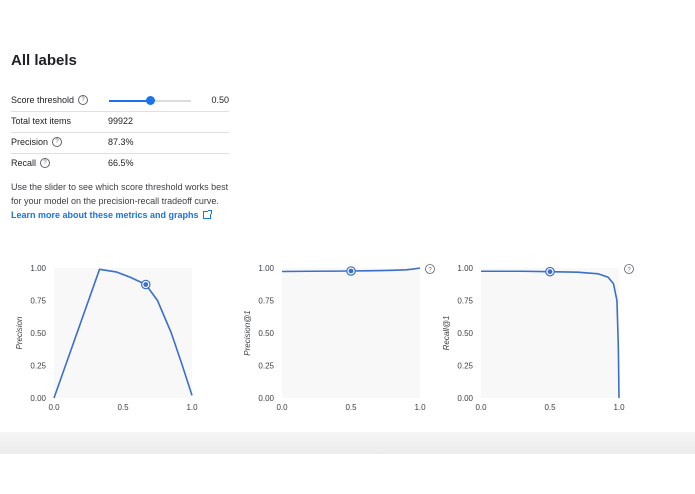 The height and width of the screenshot is (494, 695). Describe the element at coordinates (30, 142) in the screenshot. I see `precision-label: Precision` at that location.